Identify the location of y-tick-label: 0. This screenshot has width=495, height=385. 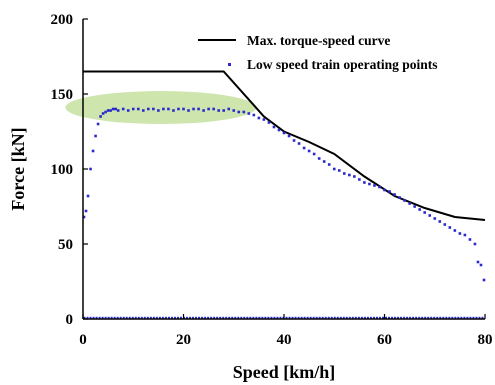
(70, 320).